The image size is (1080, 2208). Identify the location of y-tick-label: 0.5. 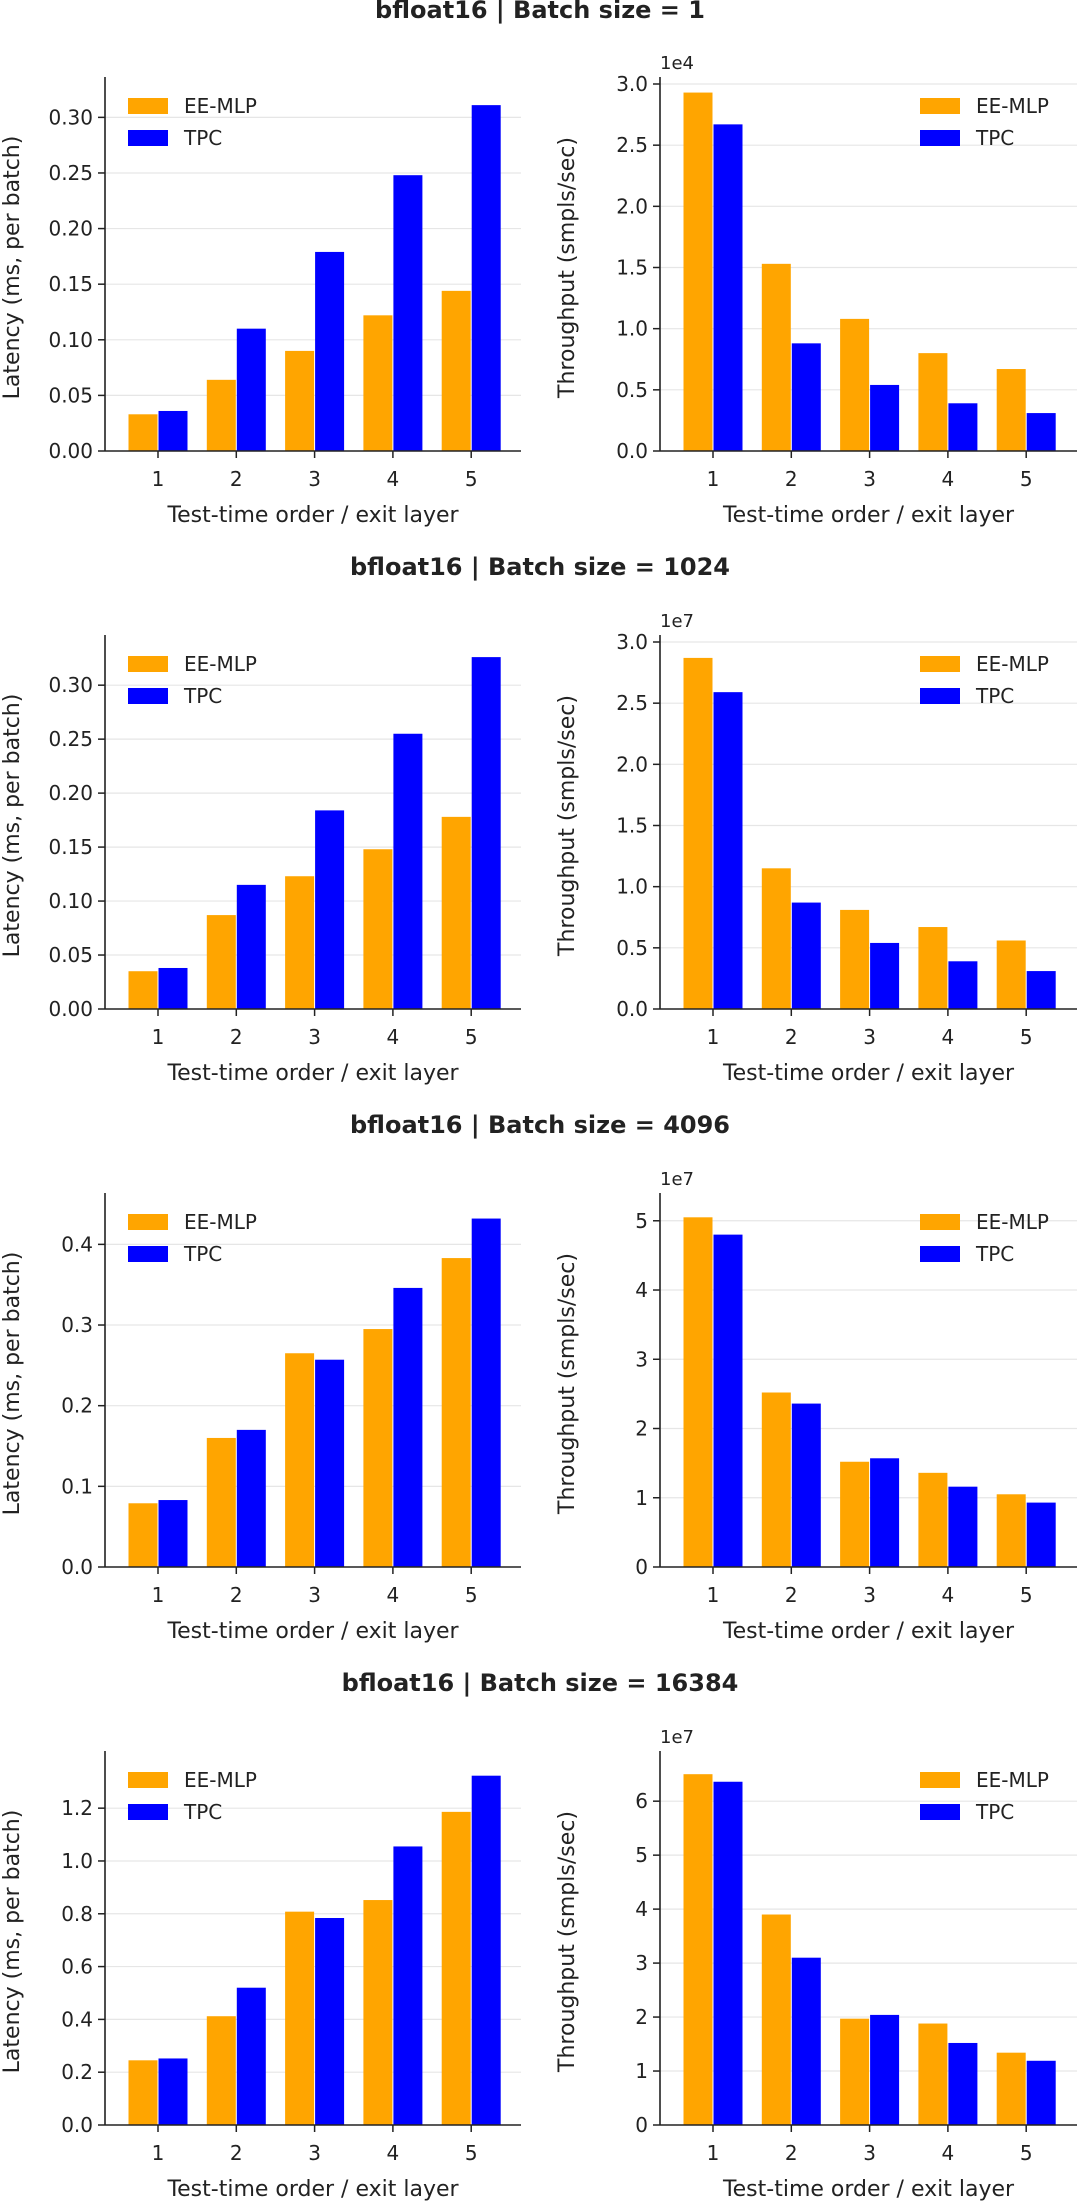
(632, 390).